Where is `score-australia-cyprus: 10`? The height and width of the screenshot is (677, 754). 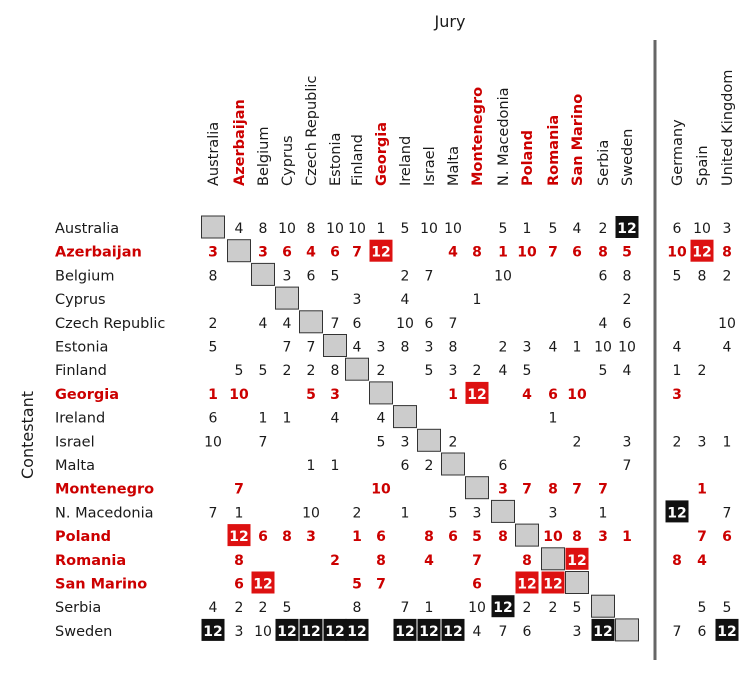
score-australia-cyprus: 10 is located at coordinates (287, 229).